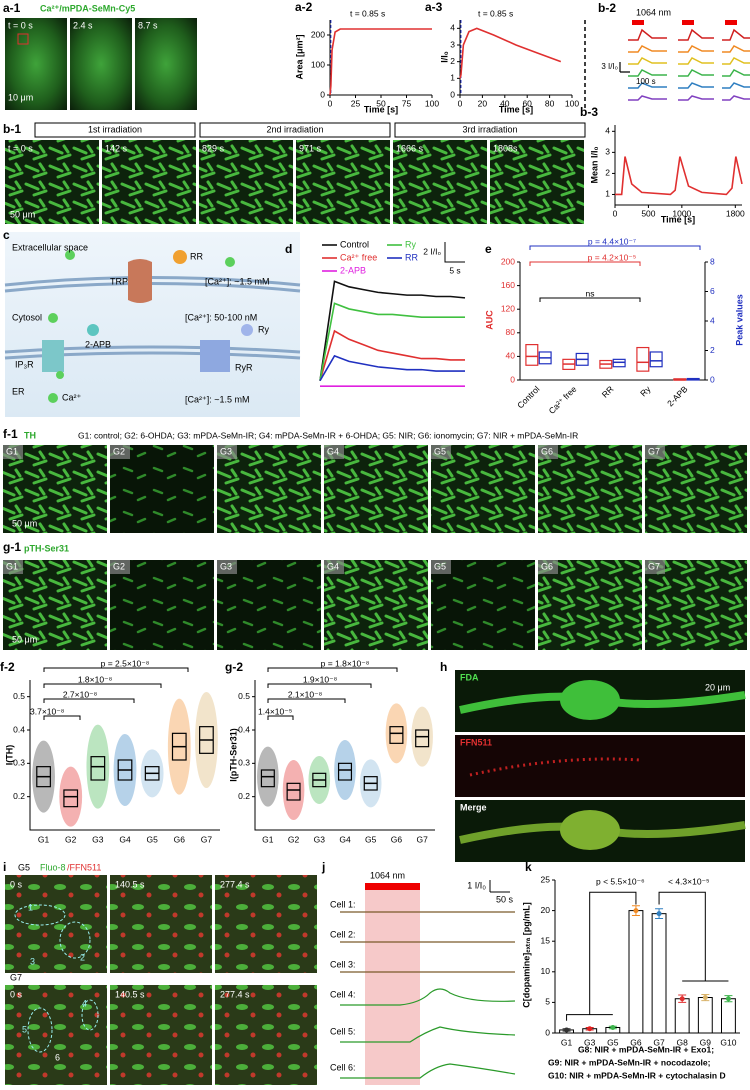  Describe the element at coordinates (27, 317) in the screenshot. I see `label: Cytosol` at that location.